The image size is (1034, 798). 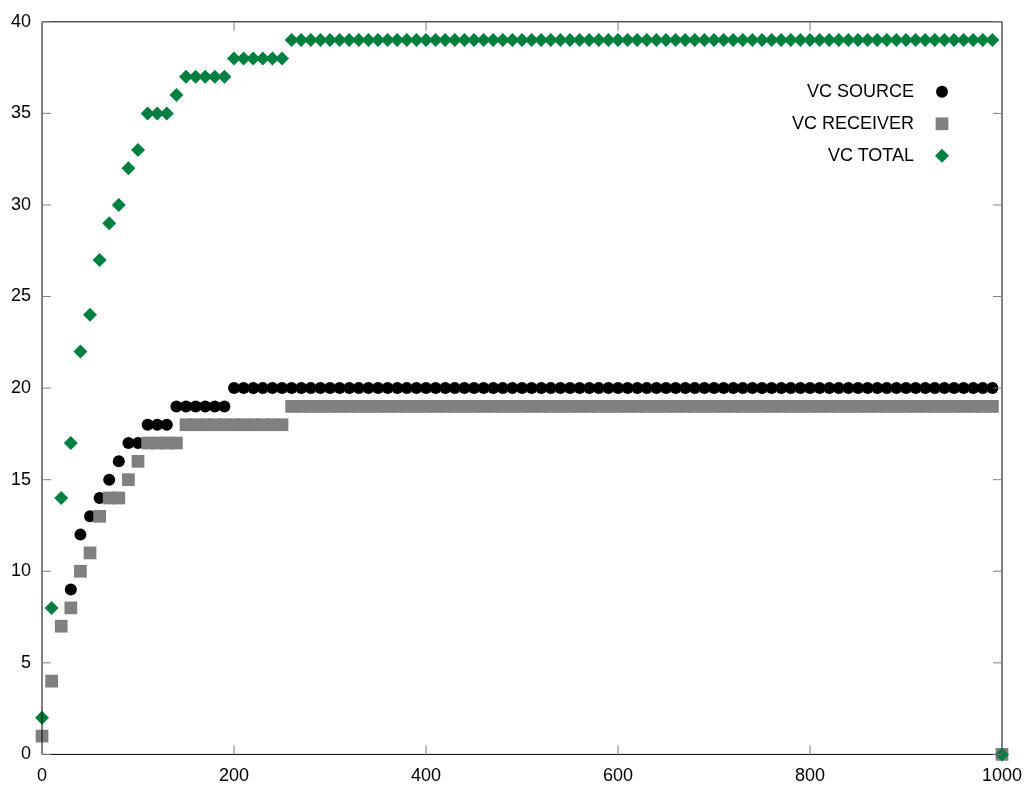 I want to click on y-tick-label: 30, so click(x=21, y=203).